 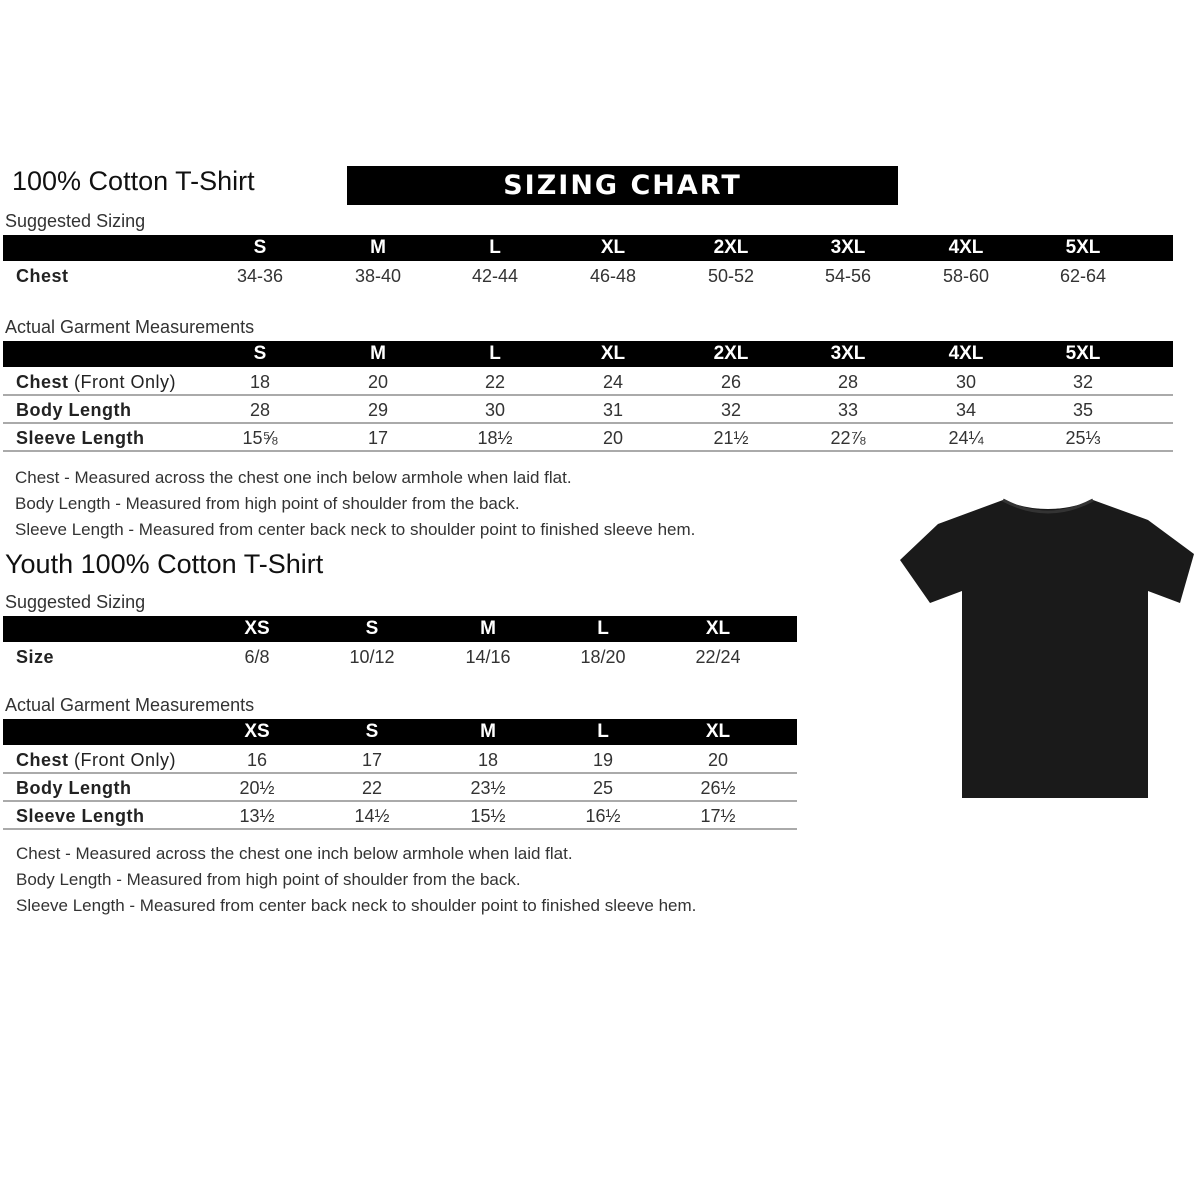 I want to click on size-header-2xl: 2XL, so click(x=731, y=247).